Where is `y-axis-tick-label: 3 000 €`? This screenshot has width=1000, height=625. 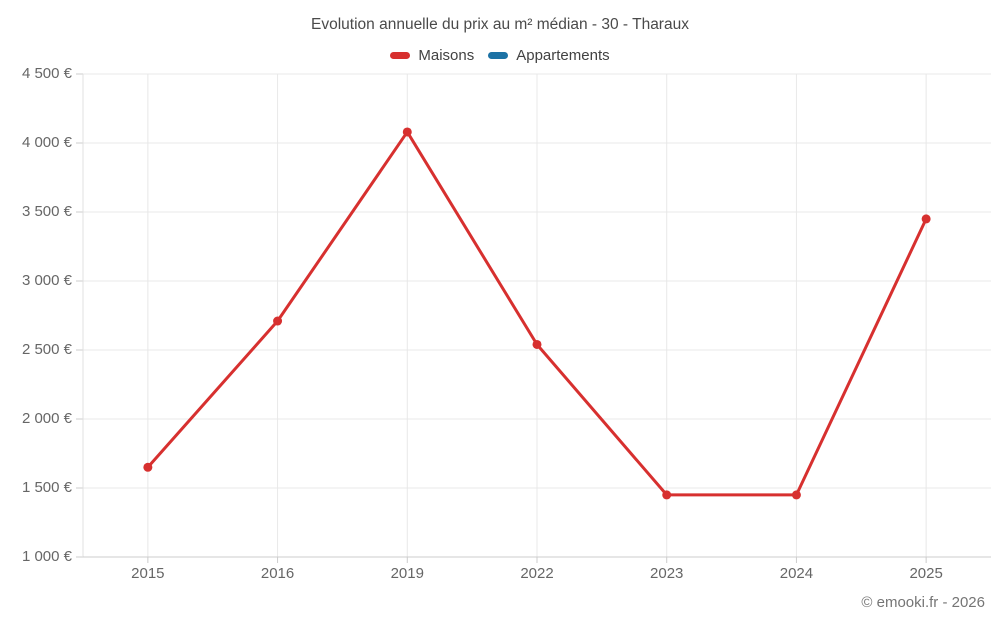 y-axis-tick-label: 3 000 € is located at coordinates (46, 280).